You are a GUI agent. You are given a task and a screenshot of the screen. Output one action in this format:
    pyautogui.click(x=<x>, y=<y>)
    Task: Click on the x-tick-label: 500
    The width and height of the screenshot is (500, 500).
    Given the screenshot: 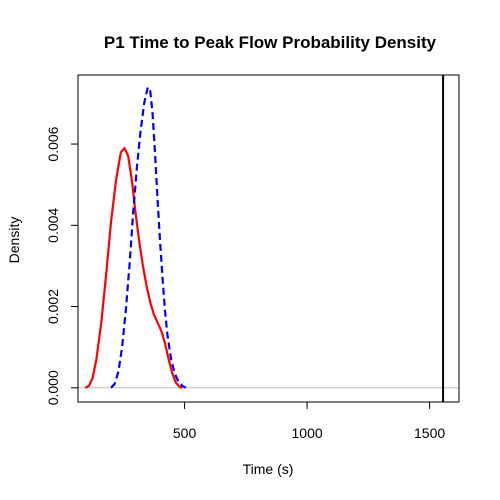 What is the action you would take?
    pyautogui.click(x=185, y=433)
    